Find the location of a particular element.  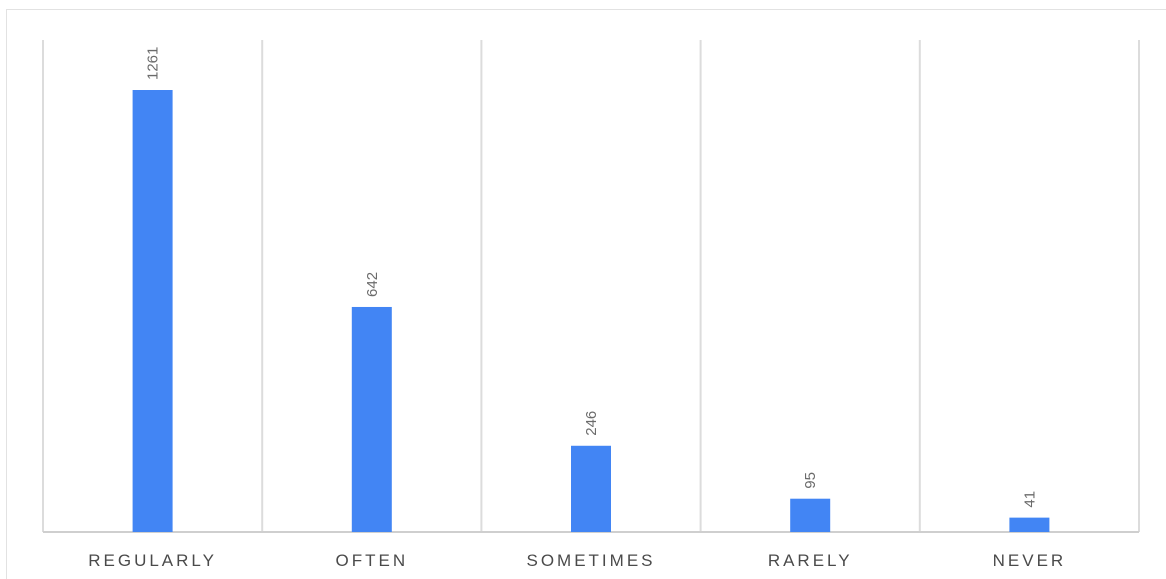

bar-rarely is located at coordinates (810, 515).